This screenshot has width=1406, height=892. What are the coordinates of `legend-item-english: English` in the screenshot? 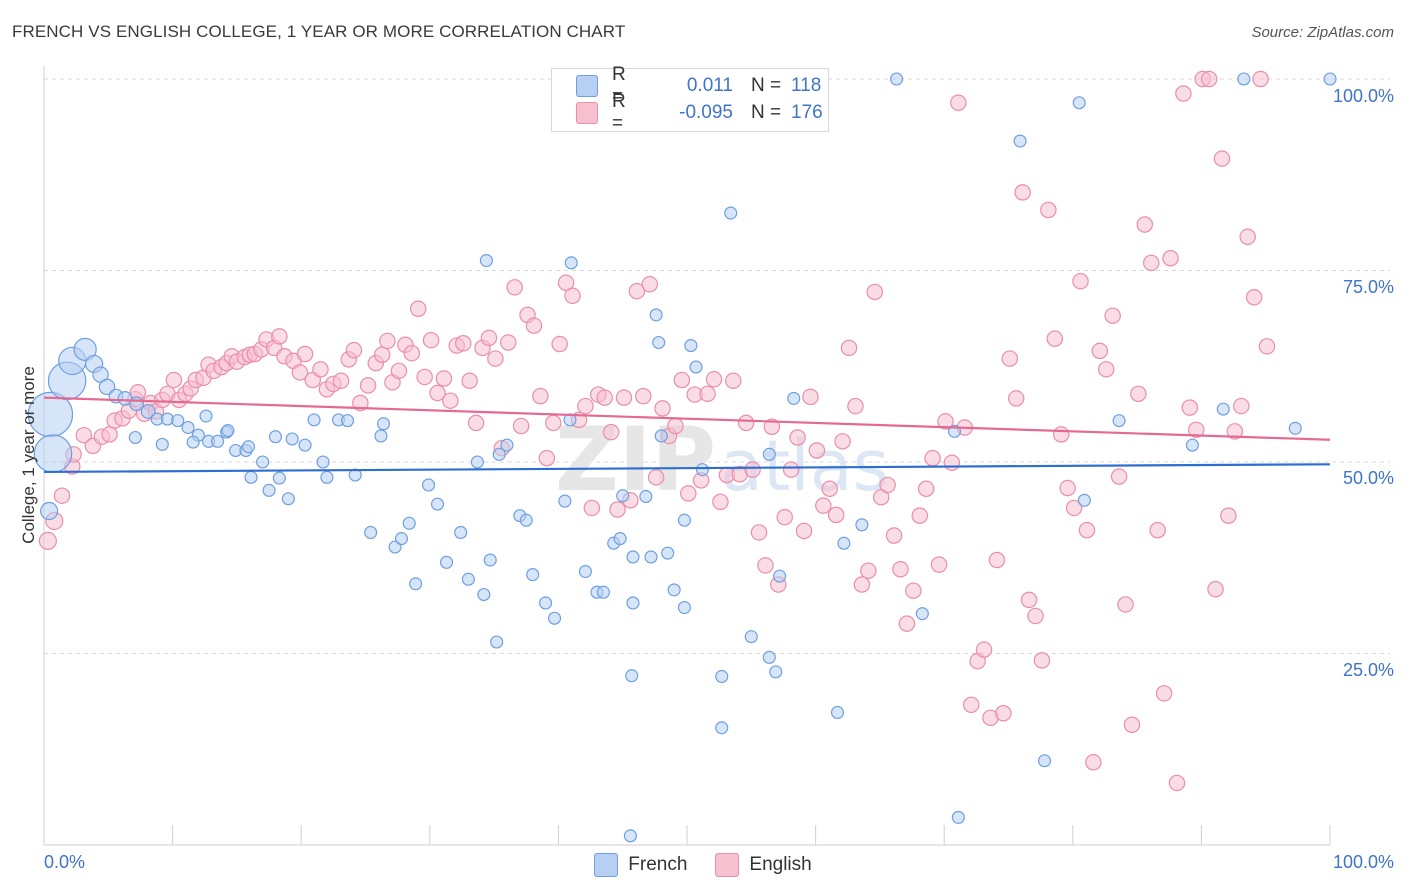 It's located at (763, 865).